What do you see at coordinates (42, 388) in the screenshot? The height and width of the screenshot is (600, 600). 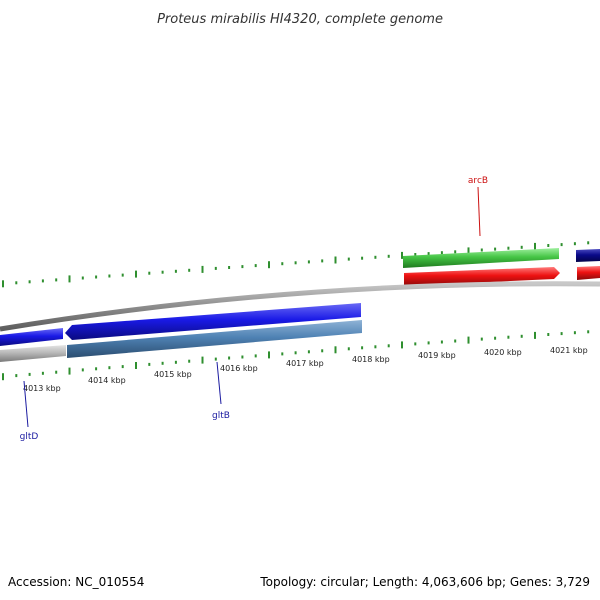 I see `scale-label: 4013 kbp` at bounding box center [42, 388].